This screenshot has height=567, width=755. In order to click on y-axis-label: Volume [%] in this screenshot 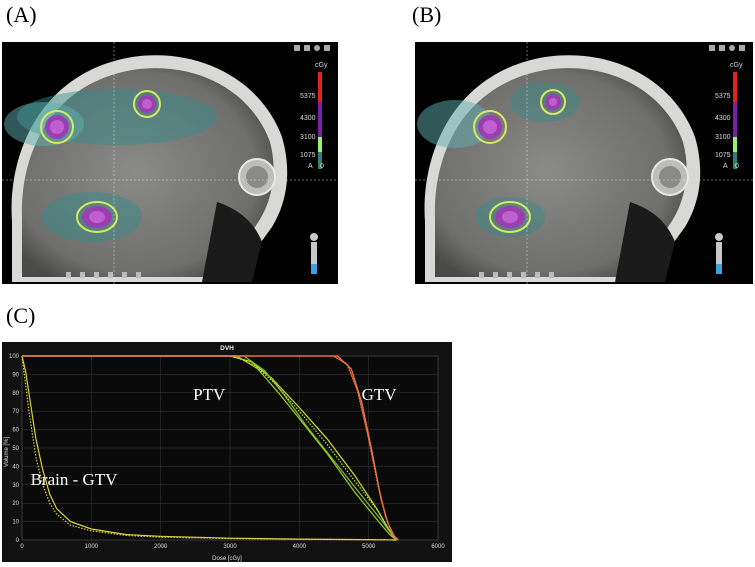, I will do `click(7, 451)`.